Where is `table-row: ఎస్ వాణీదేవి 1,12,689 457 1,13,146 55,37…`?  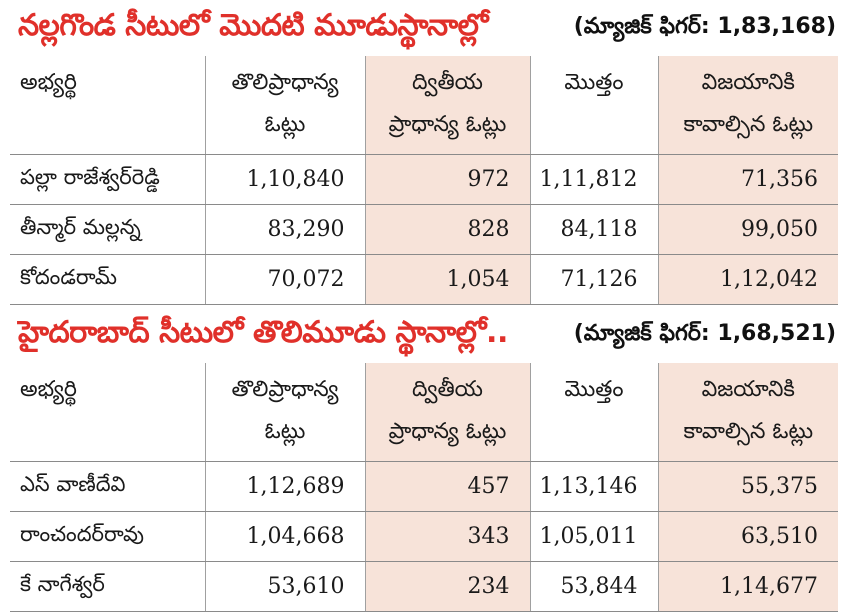 table-row: ఎస్ వాణీదేవి 1,12,689 457 1,13,146 55,37… is located at coordinates (424, 486).